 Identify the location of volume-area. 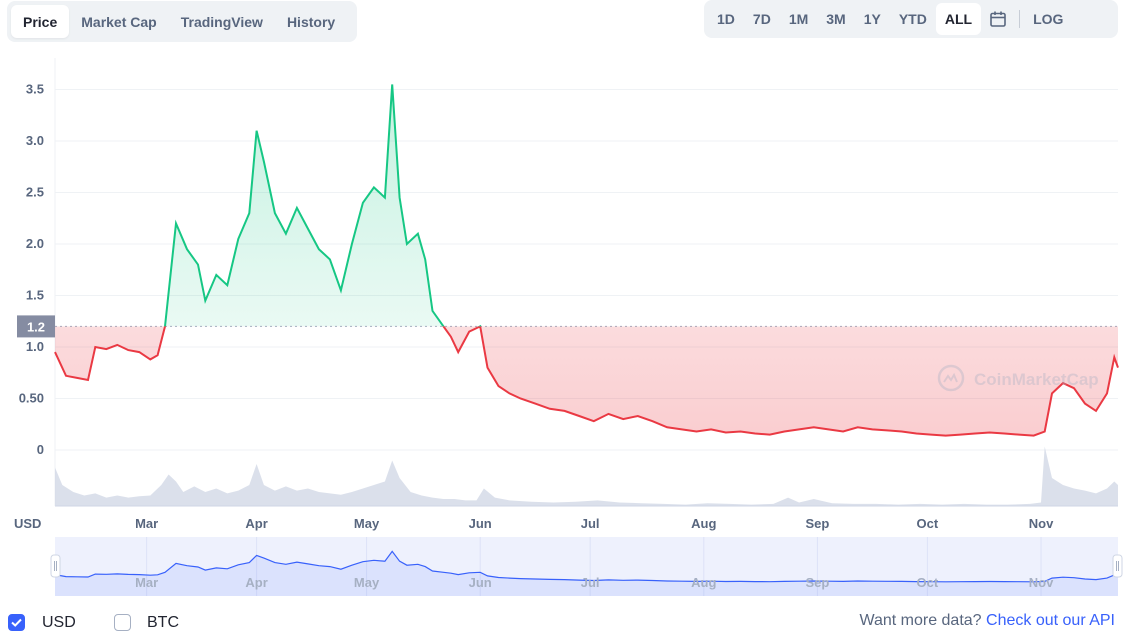
(586, 476).